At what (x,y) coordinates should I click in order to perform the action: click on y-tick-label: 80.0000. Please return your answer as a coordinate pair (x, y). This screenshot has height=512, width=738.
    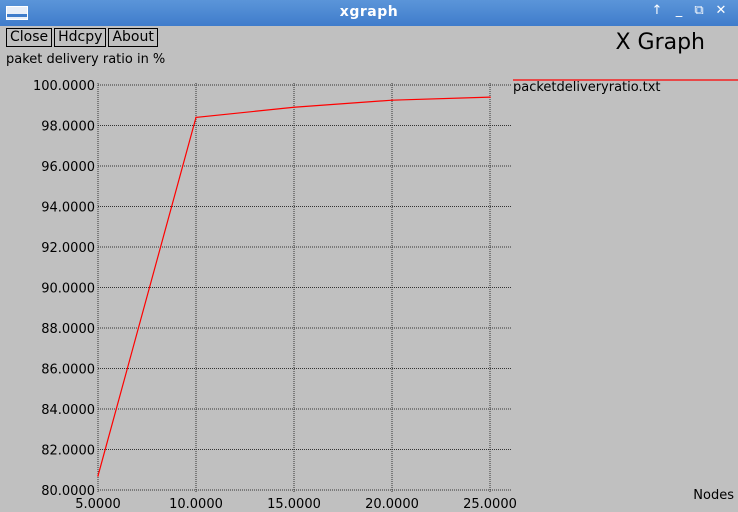
    Looking at the image, I should click on (68, 491).